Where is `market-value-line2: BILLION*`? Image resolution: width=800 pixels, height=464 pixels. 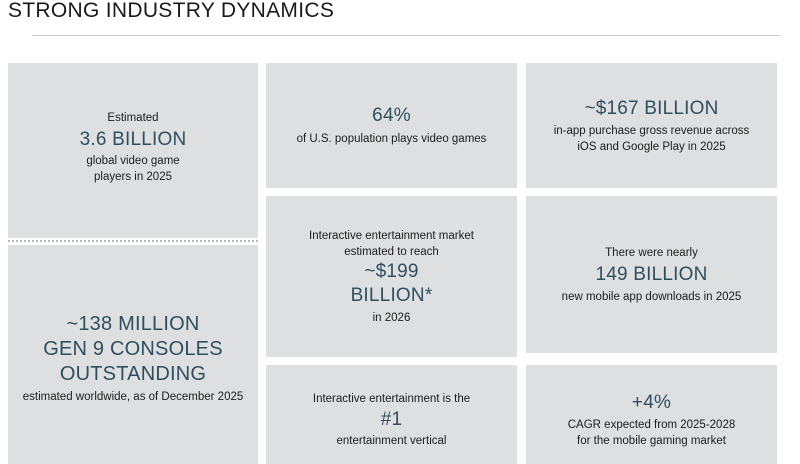
market-value-line2: BILLION* is located at coordinates (391, 295).